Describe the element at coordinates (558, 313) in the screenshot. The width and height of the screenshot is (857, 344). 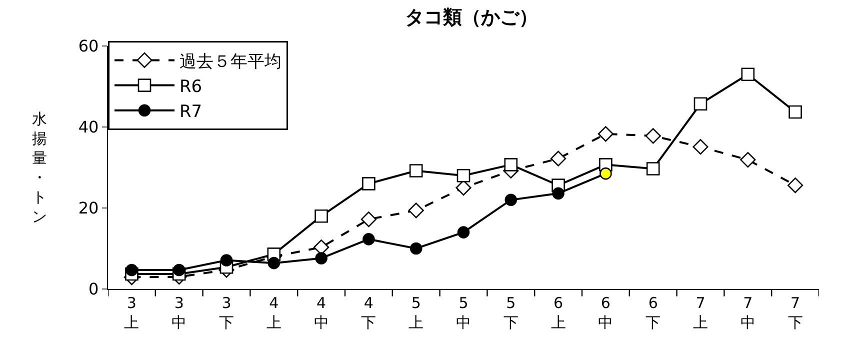
I see `x-tick-label: 6 上` at that location.